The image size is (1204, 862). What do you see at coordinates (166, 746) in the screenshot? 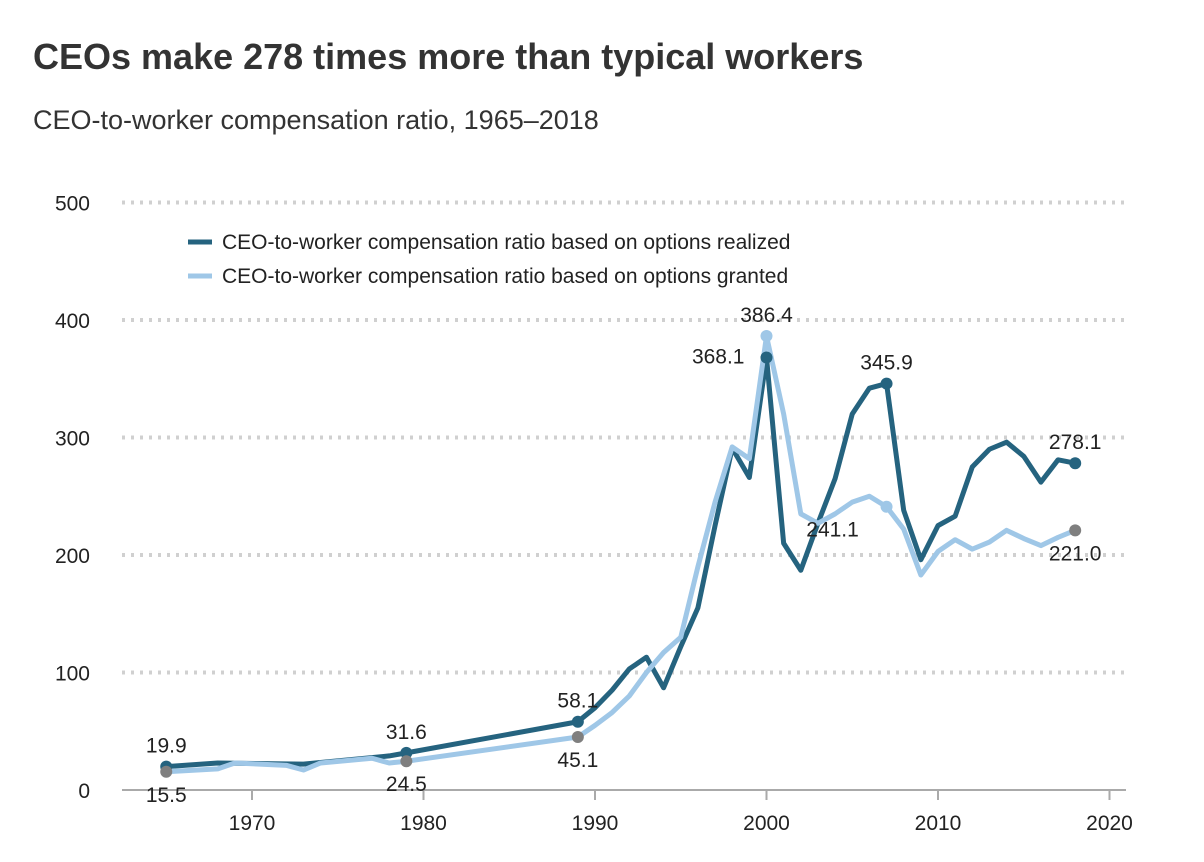
I see `data-label: 19.9` at bounding box center [166, 746].